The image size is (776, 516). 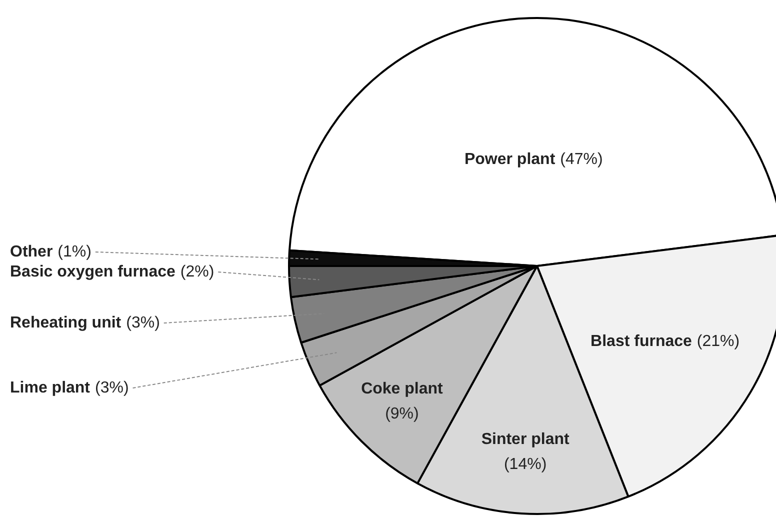 What do you see at coordinates (93, 271) in the screenshot?
I see `slice-label: Basic oxygen furnace` at bounding box center [93, 271].